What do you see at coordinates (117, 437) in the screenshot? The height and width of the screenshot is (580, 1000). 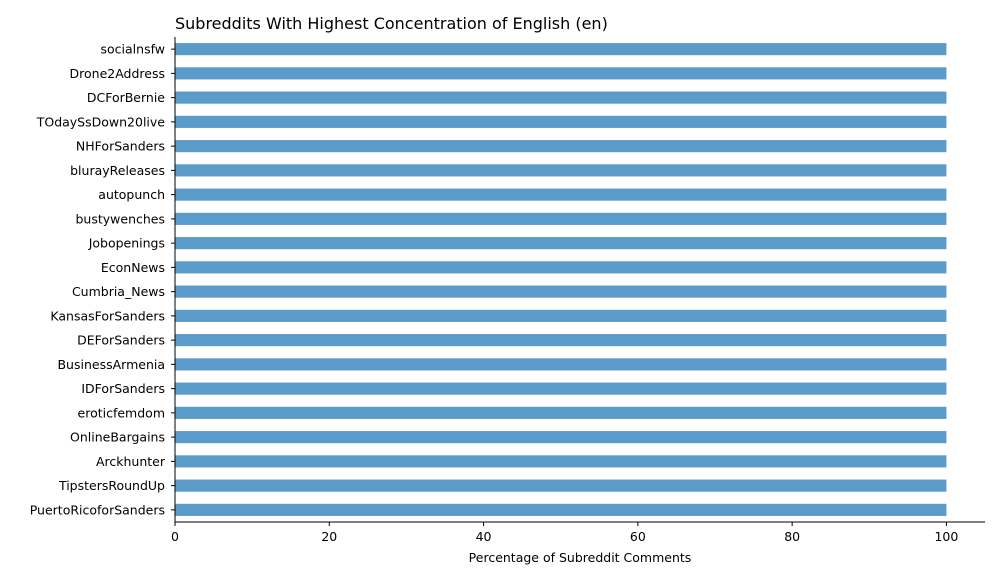 I see `y-tick-label: OnlineBargains` at bounding box center [117, 437].